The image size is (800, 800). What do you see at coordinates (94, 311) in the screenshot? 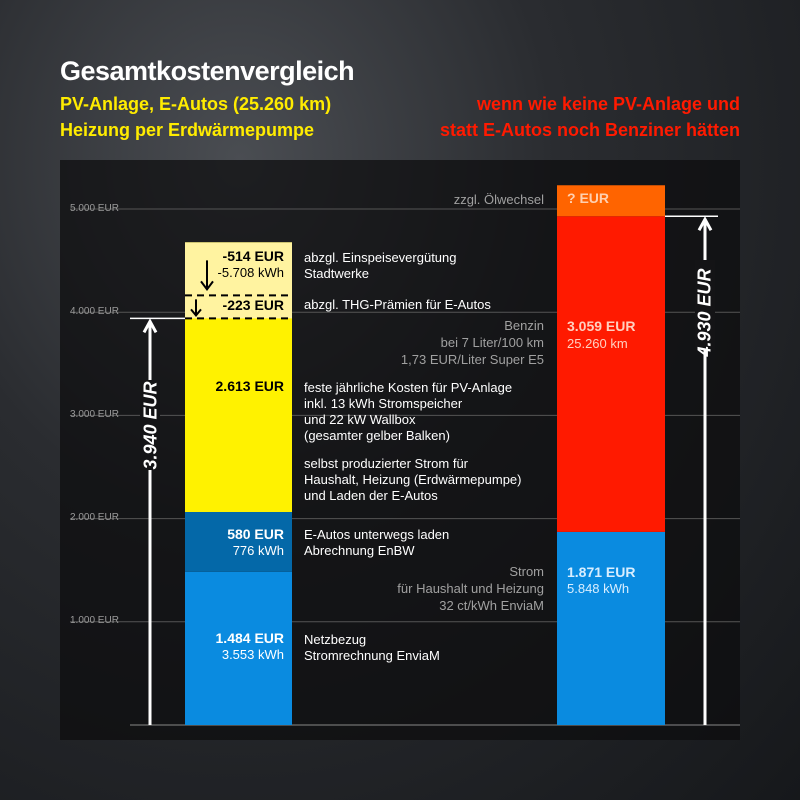
I see `y-tick-label: 4.000 EUR` at bounding box center [94, 311].